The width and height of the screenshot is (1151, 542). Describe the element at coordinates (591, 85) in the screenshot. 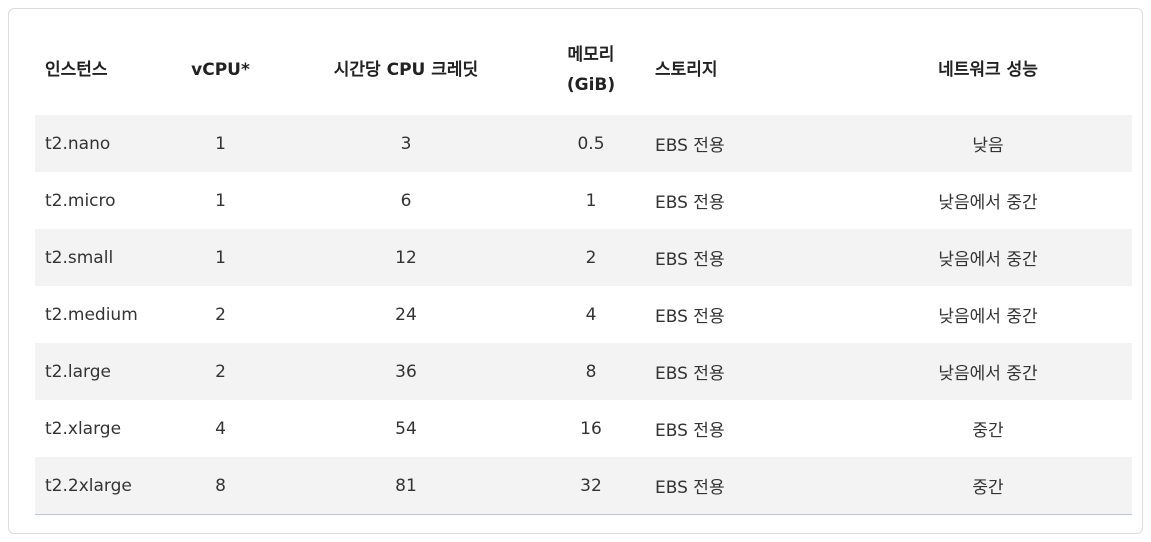

I see `header-memory-line2: (GiB)` at that location.